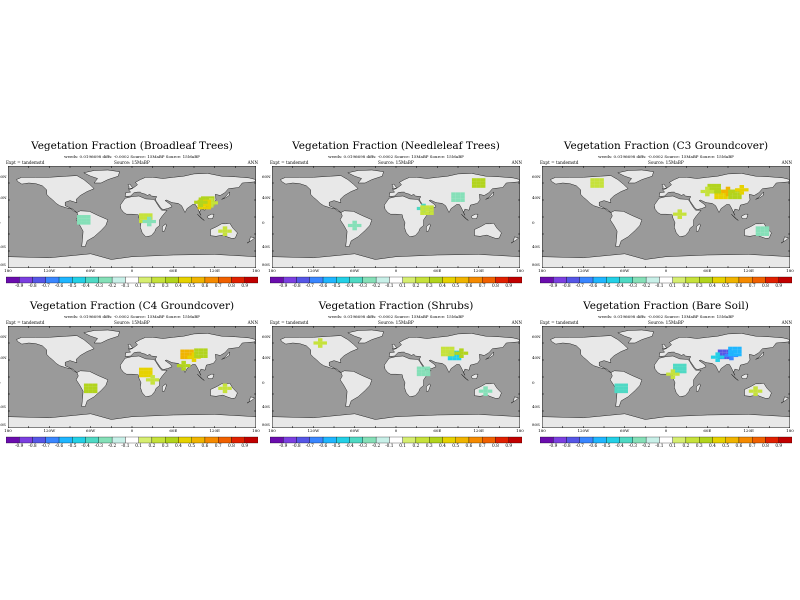 This screenshot has height=600, width=800. I want to click on colorbar, so click(666, 280).